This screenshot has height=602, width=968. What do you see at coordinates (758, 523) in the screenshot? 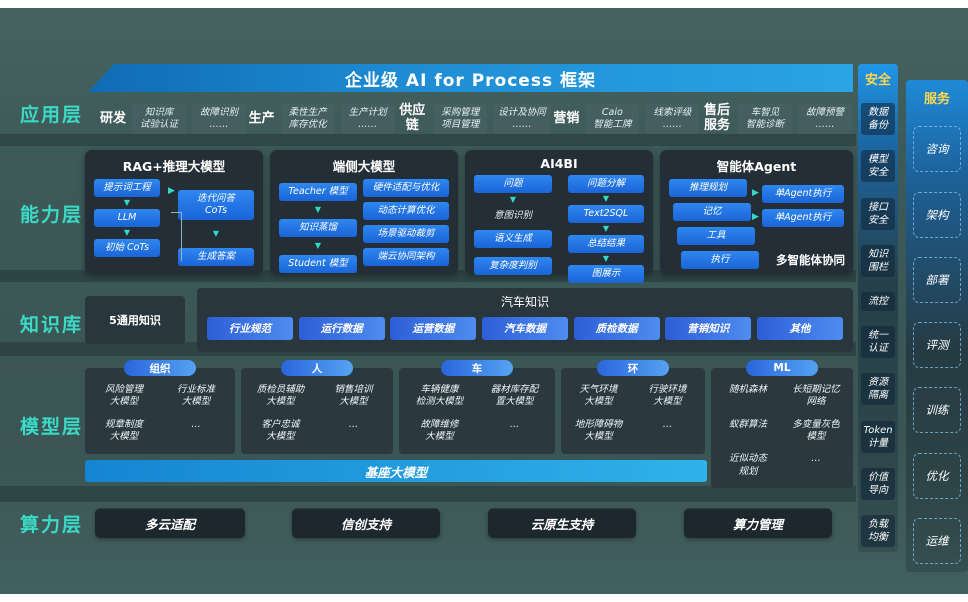
I see `compute-box: 算力管理` at bounding box center [758, 523].